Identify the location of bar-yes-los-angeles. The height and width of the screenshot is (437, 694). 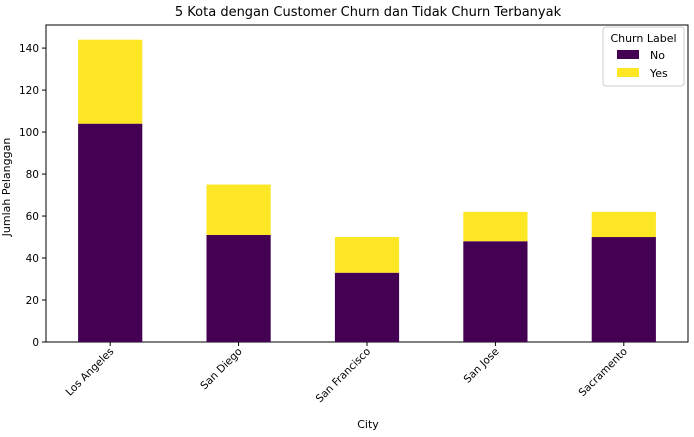
(110, 81).